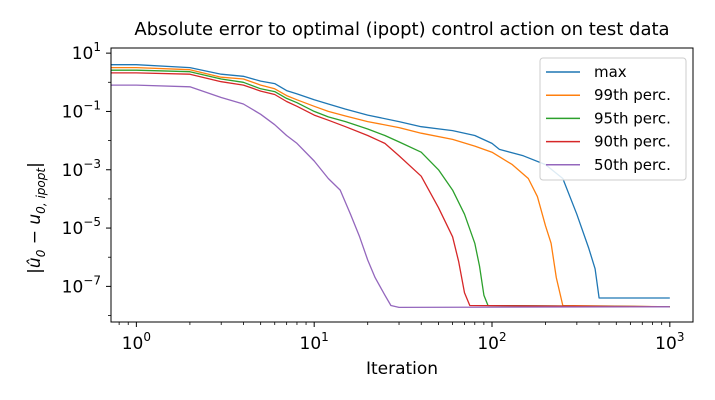  I want to click on x-axis-label: Iteration, so click(402, 369).